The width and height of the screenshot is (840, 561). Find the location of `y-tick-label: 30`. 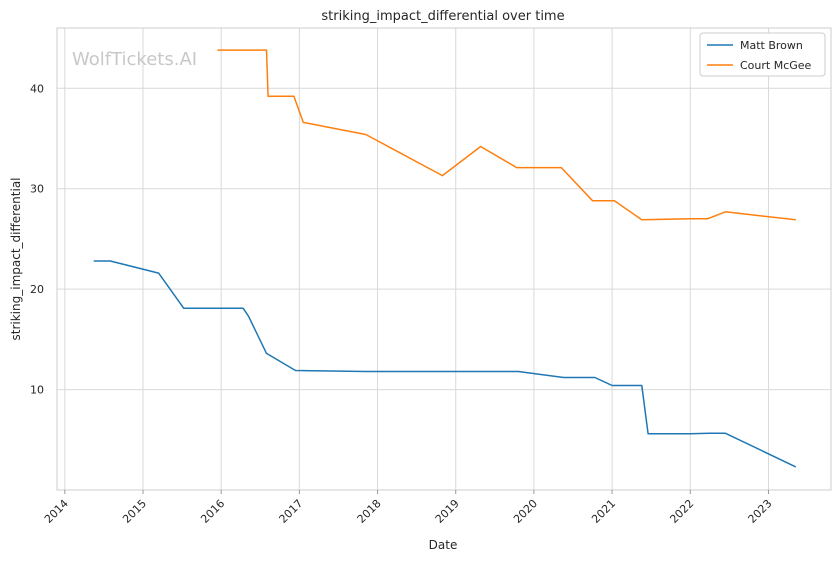

y-tick-label: 30 is located at coordinates (37, 189).